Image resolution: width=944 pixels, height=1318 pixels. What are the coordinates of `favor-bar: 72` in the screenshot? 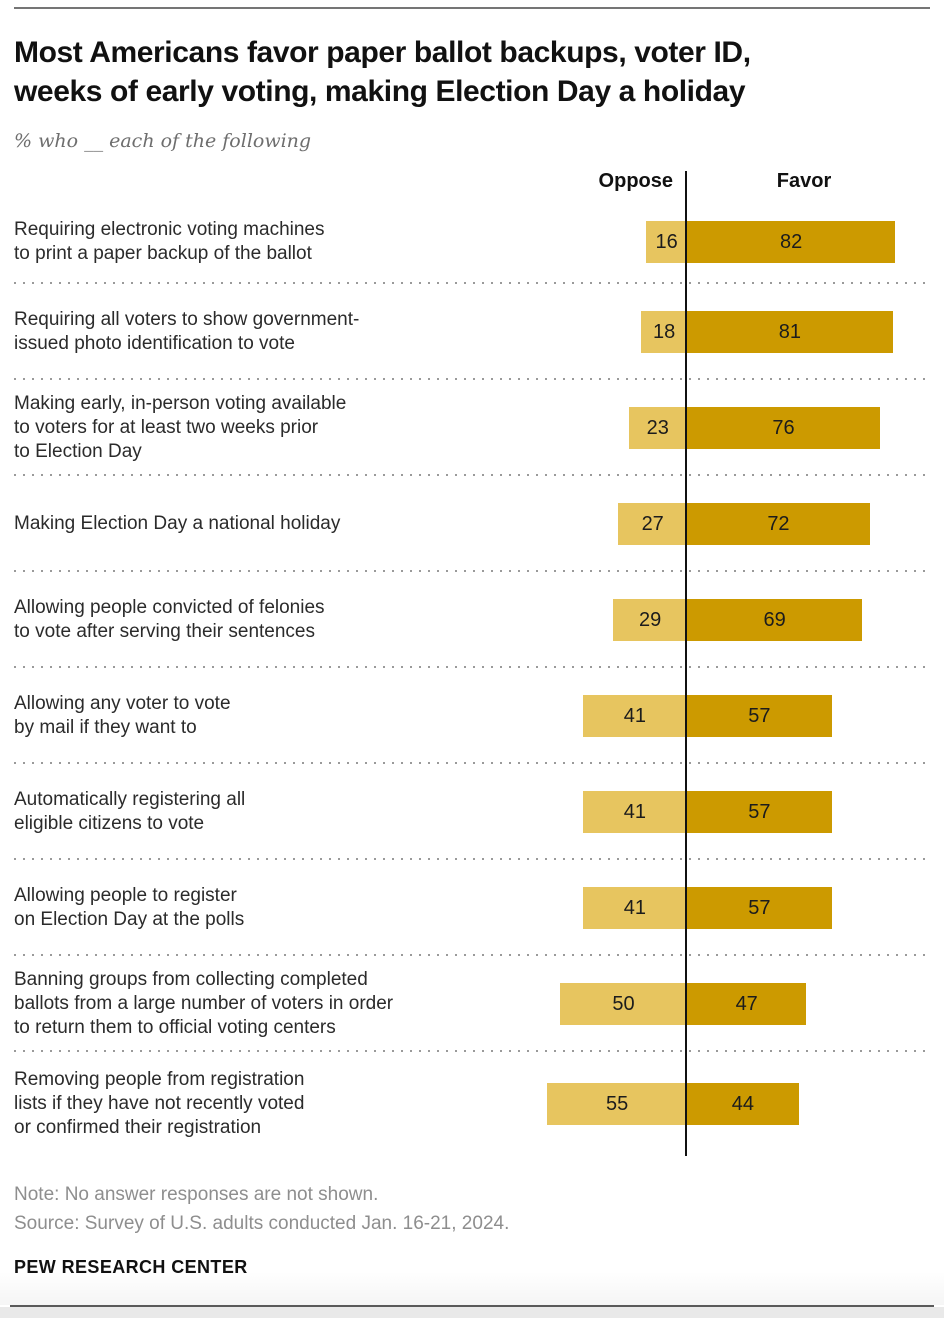 It's located at (778, 524).